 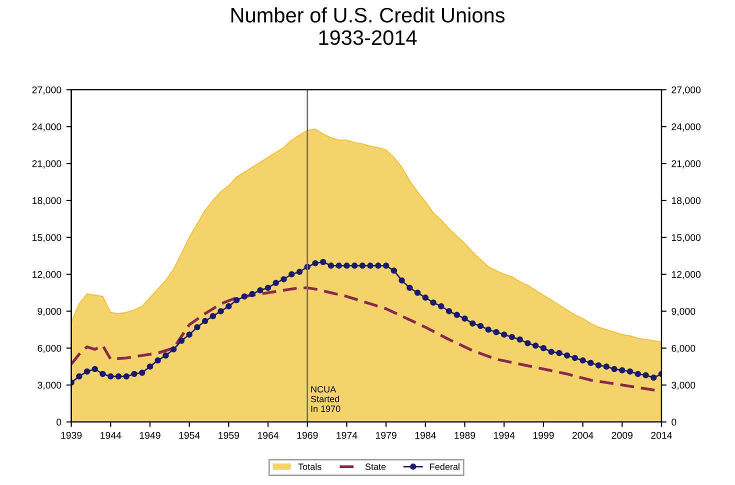 I want to click on y-tick-label: 18,000, so click(x=47, y=201).